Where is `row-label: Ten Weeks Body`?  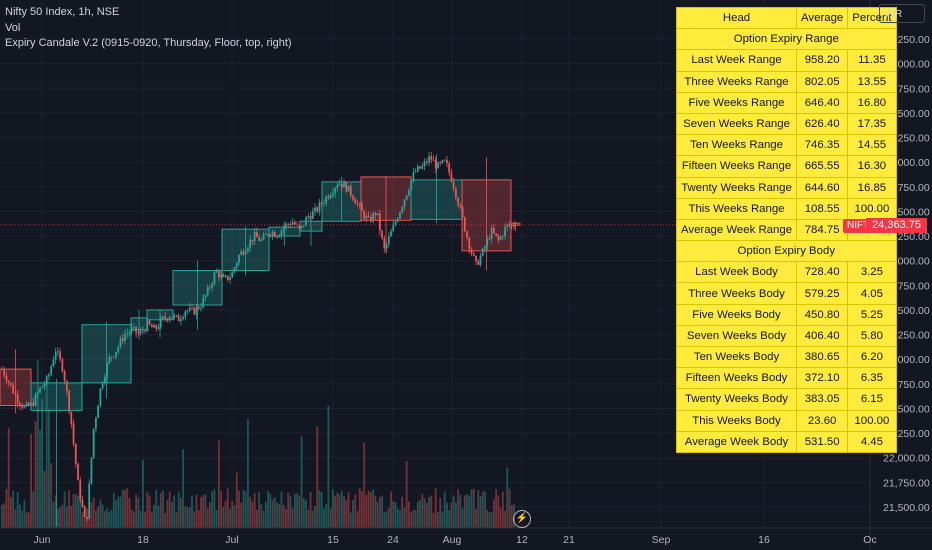
row-label: Ten Weeks Body is located at coordinates (736, 357).